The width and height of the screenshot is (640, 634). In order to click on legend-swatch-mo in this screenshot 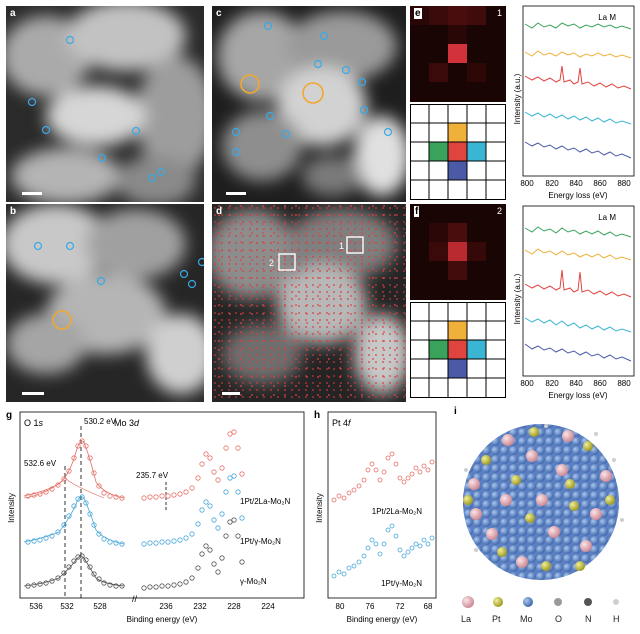, I will do `click(528, 602)`.